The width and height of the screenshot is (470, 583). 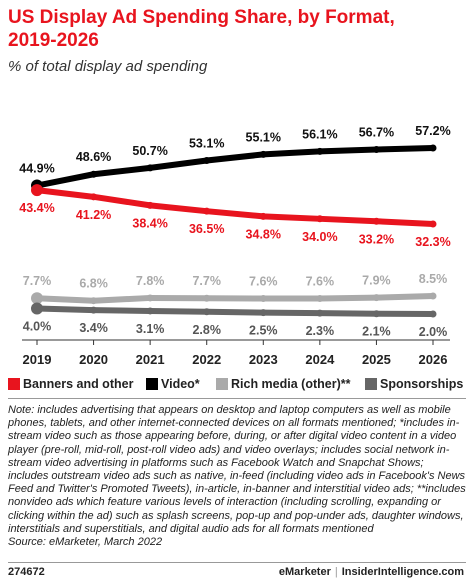 What do you see at coordinates (36, 169) in the screenshot?
I see `data-label-video: 44.9%` at bounding box center [36, 169].